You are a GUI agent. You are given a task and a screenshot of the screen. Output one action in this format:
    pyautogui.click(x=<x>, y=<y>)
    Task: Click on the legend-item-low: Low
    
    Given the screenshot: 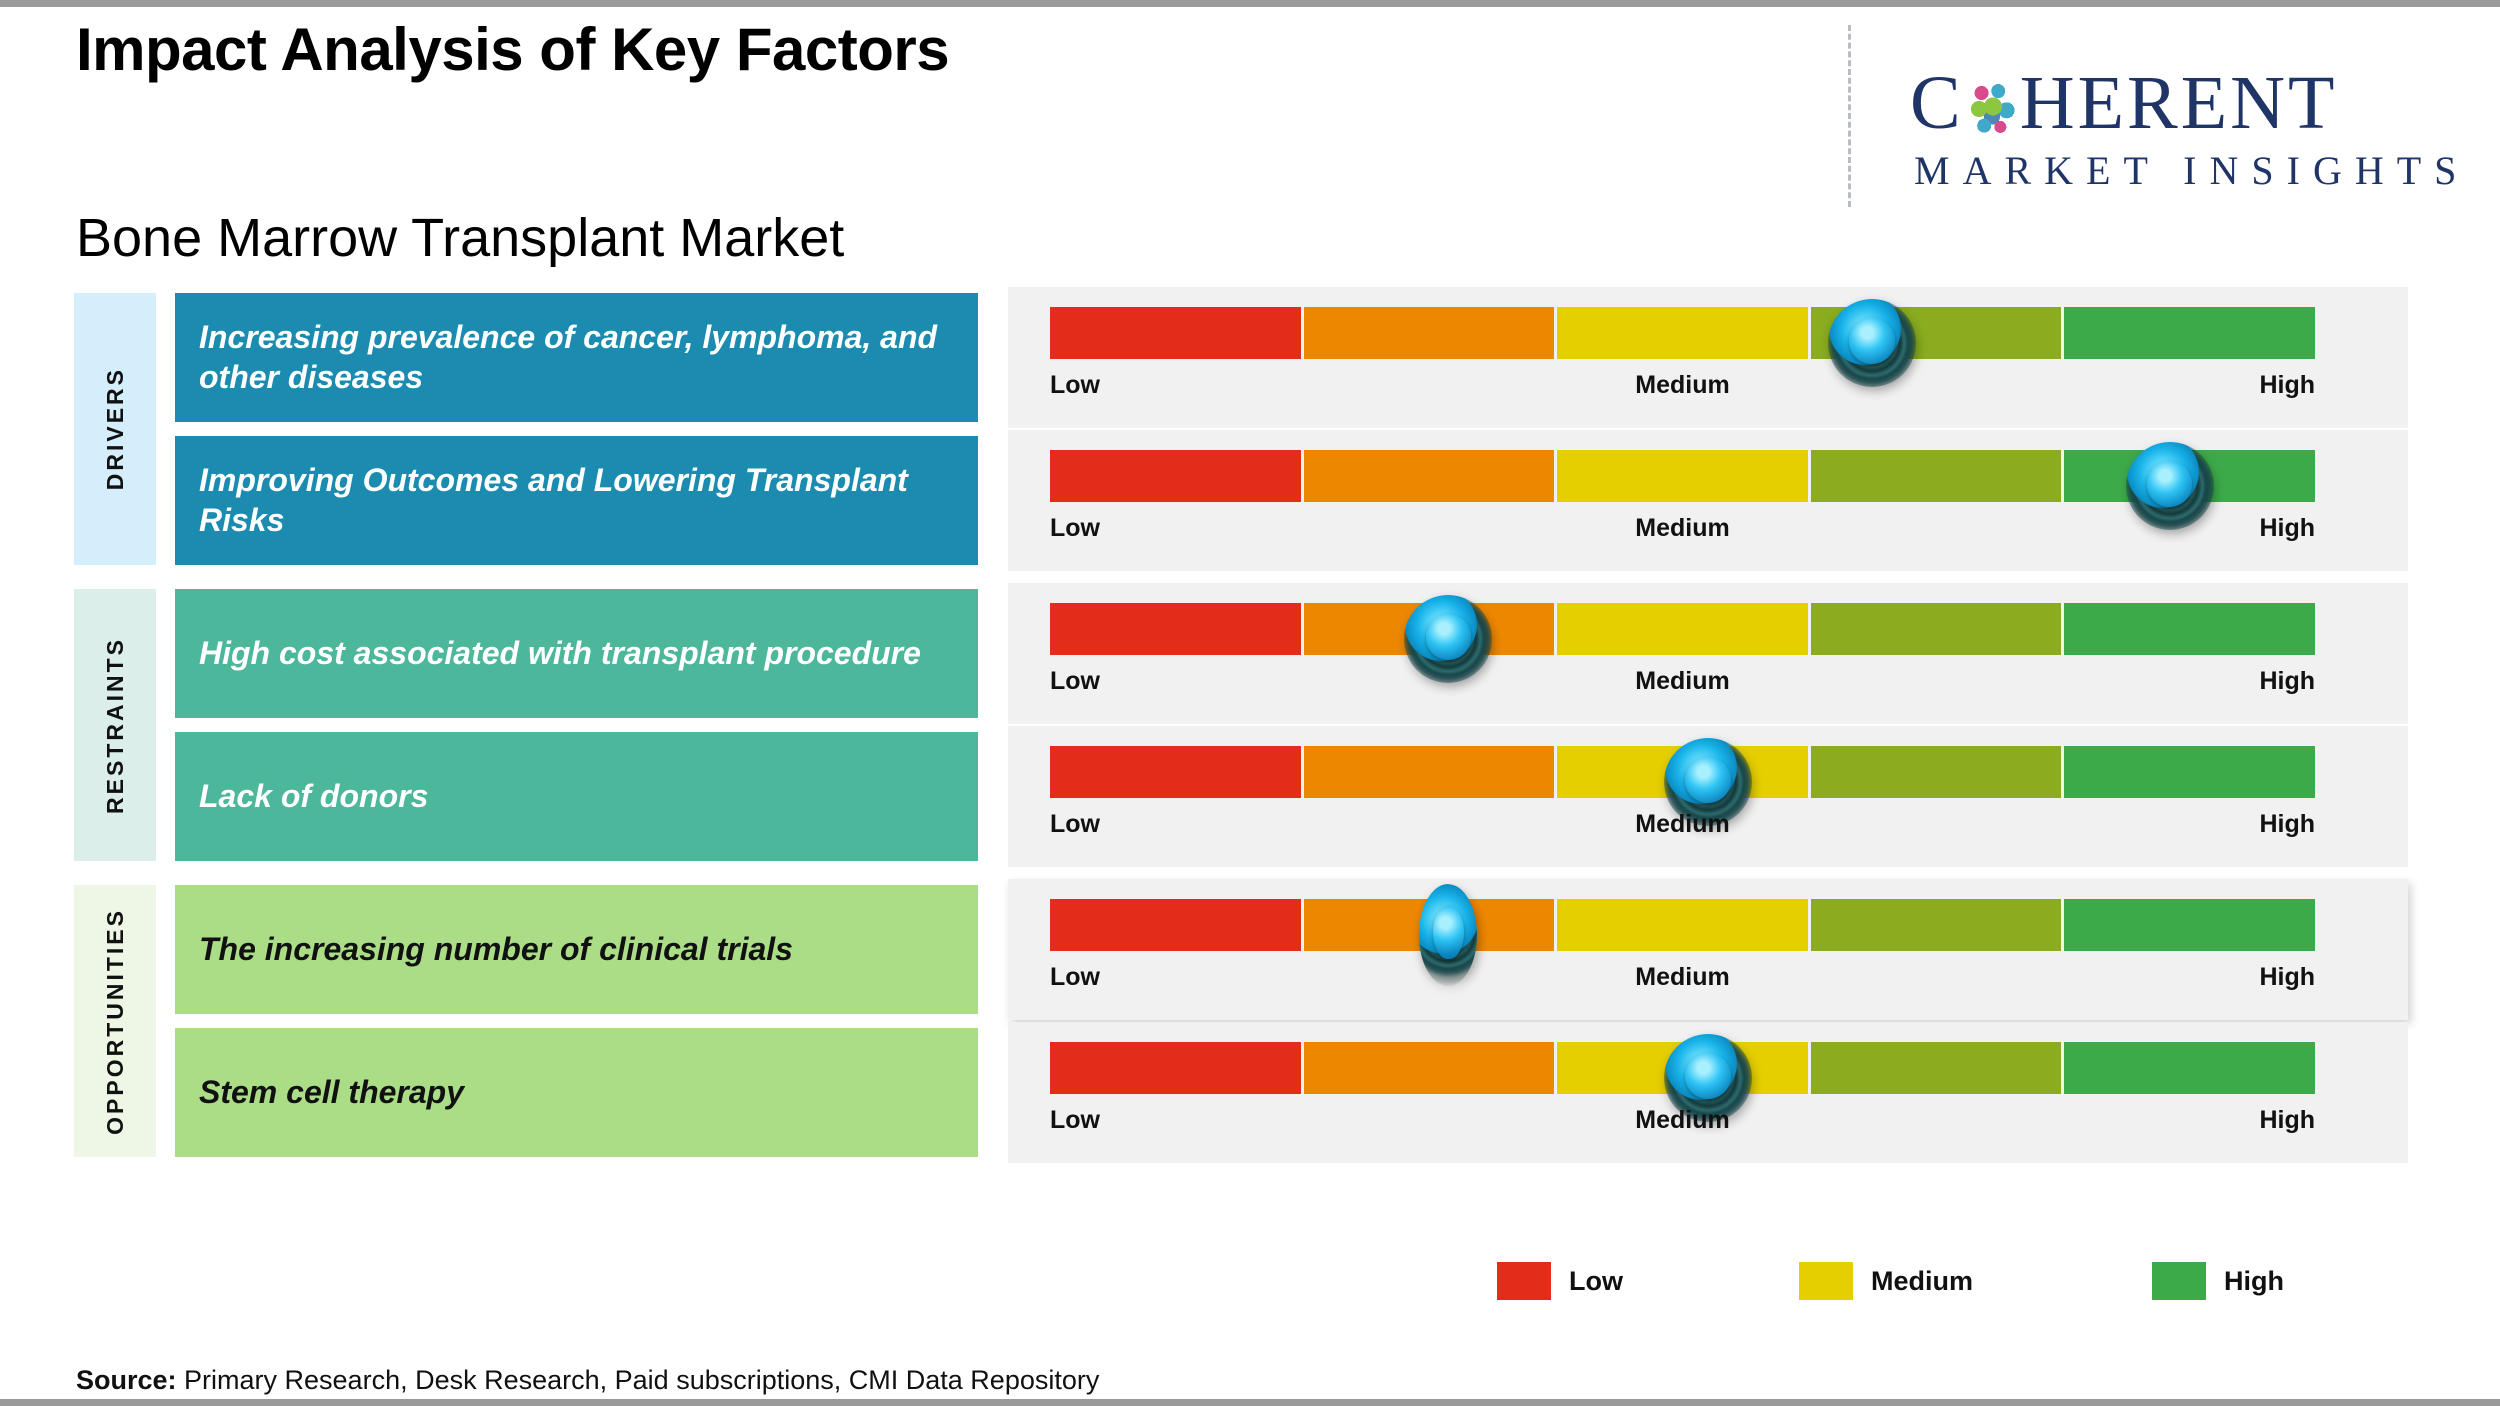 What is the action you would take?
    pyautogui.click(x=1560, y=1281)
    